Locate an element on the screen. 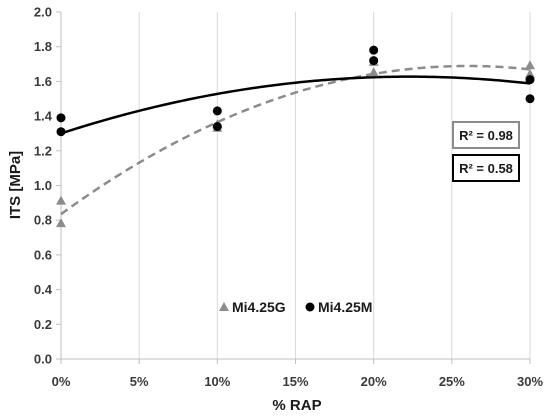  r2-annotation-g: R² = 0.98 is located at coordinates (486, 135).